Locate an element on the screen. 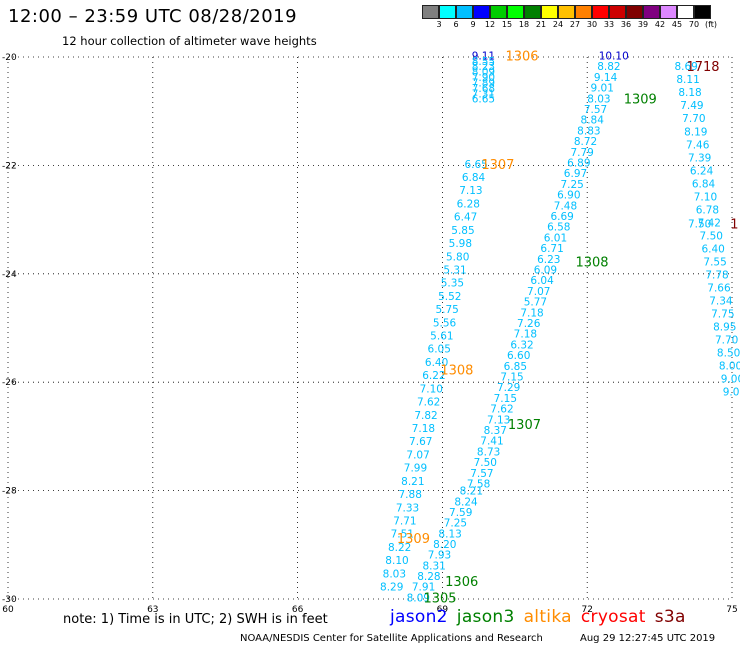 The width and height of the screenshot is (740, 650). wave-height-value: 7.99 is located at coordinates (415, 469).